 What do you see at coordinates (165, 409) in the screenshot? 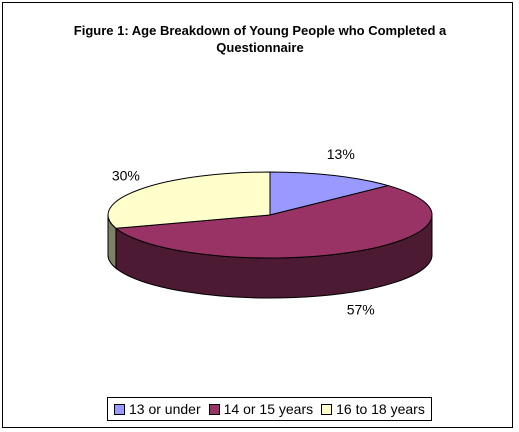
I see `legend-label: 13 or under` at bounding box center [165, 409].